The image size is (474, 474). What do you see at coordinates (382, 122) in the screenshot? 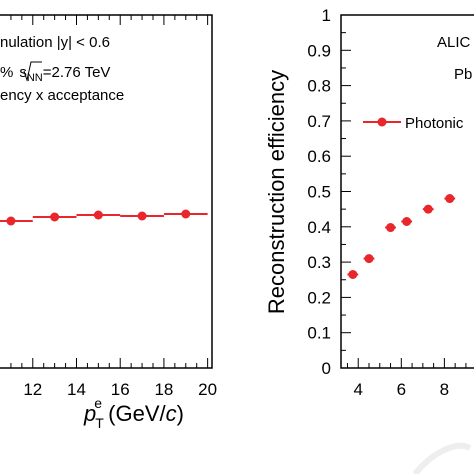
I see `legend-marker` at bounding box center [382, 122].